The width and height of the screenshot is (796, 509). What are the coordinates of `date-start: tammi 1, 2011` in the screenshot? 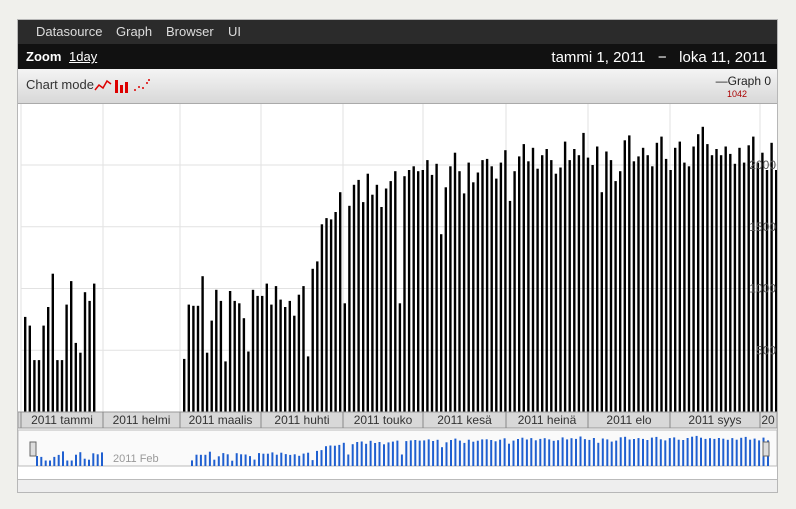 It's located at (598, 57).